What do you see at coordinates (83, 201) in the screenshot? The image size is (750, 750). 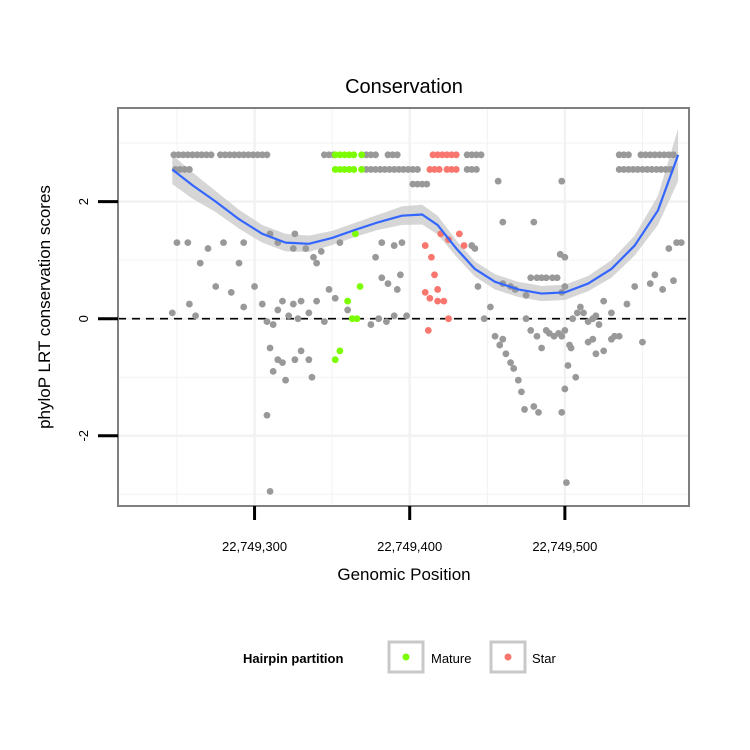 I see `y-tick-label: 2` at bounding box center [83, 201].